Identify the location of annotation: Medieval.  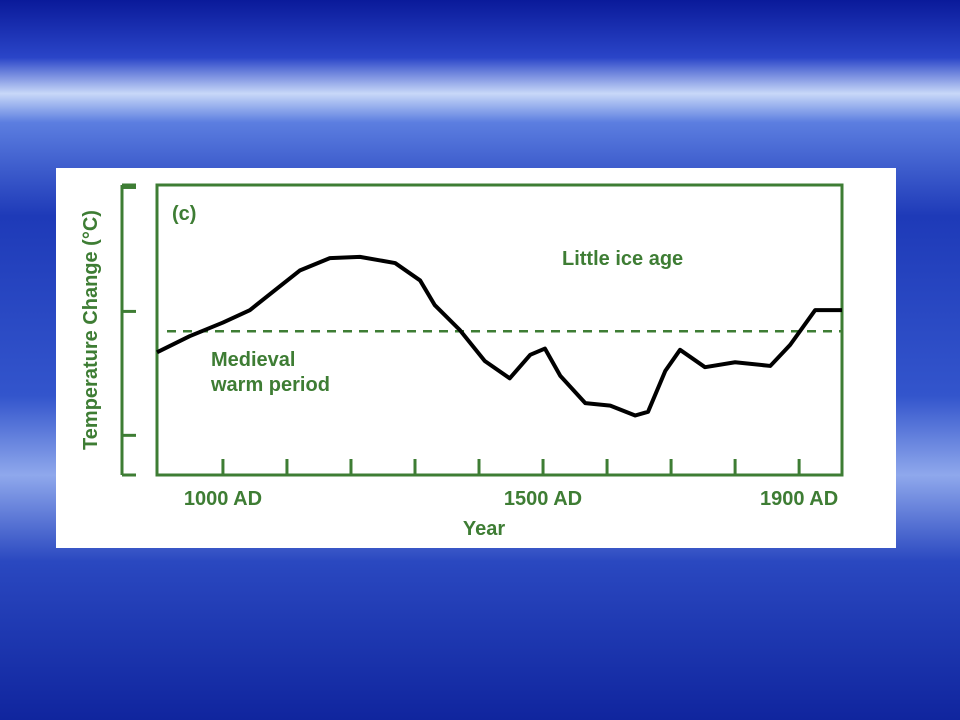
(253, 360).